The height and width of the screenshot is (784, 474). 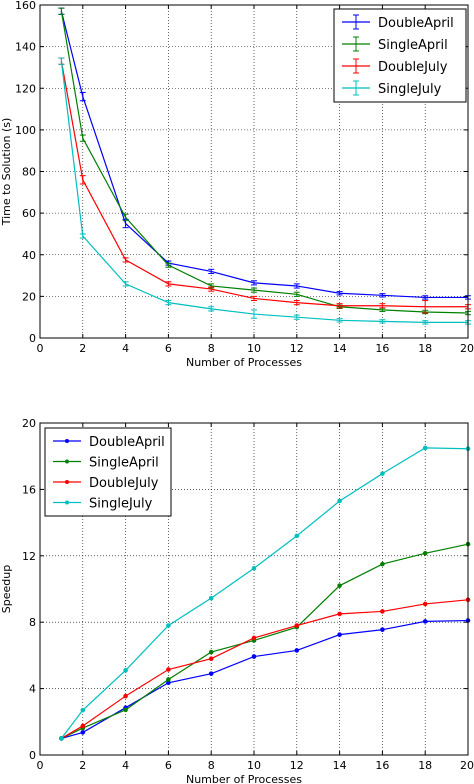 I want to click on y-tick-label: 12, so click(x=29, y=556).